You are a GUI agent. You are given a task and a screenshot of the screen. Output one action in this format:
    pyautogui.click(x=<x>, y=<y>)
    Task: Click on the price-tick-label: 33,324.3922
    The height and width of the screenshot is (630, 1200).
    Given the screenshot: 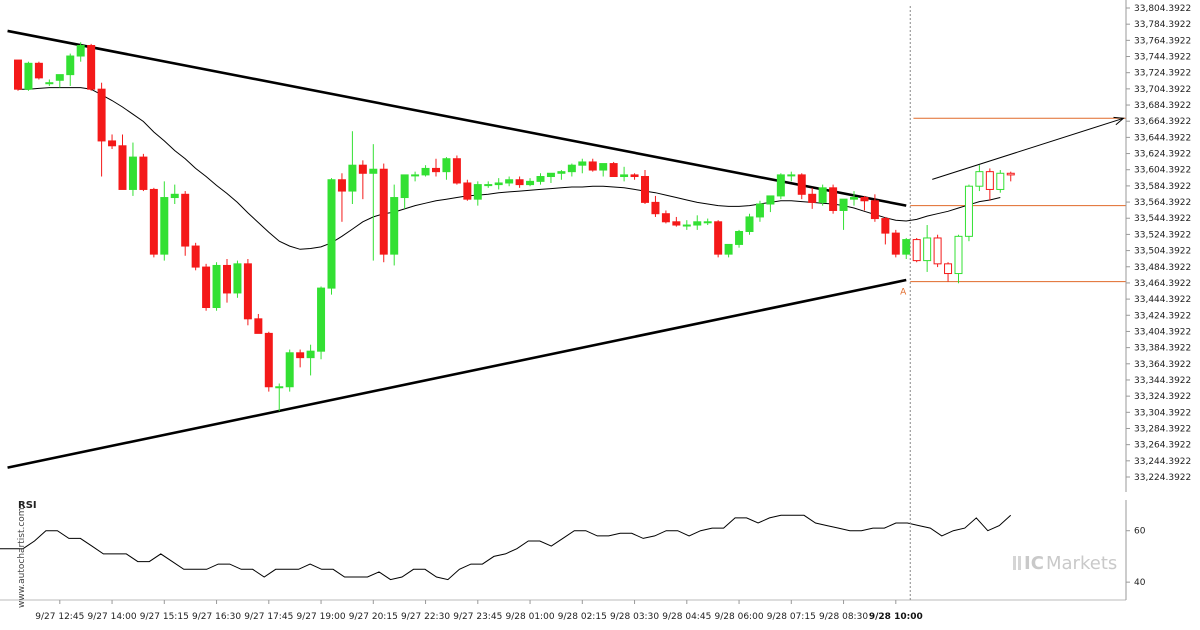 What is the action you would take?
    pyautogui.click(x=1162, y=397)
    